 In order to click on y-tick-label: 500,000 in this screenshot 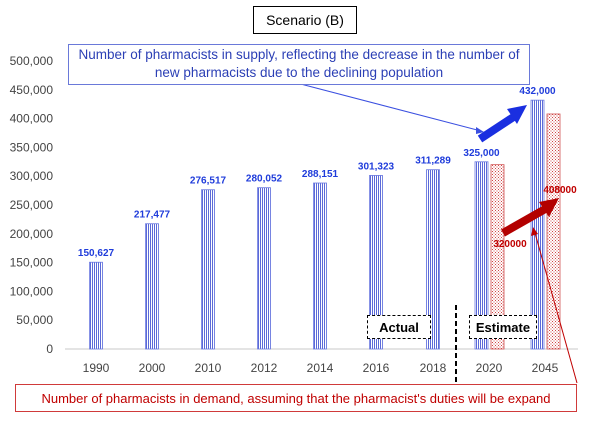, I will do `click(32, 61)`.